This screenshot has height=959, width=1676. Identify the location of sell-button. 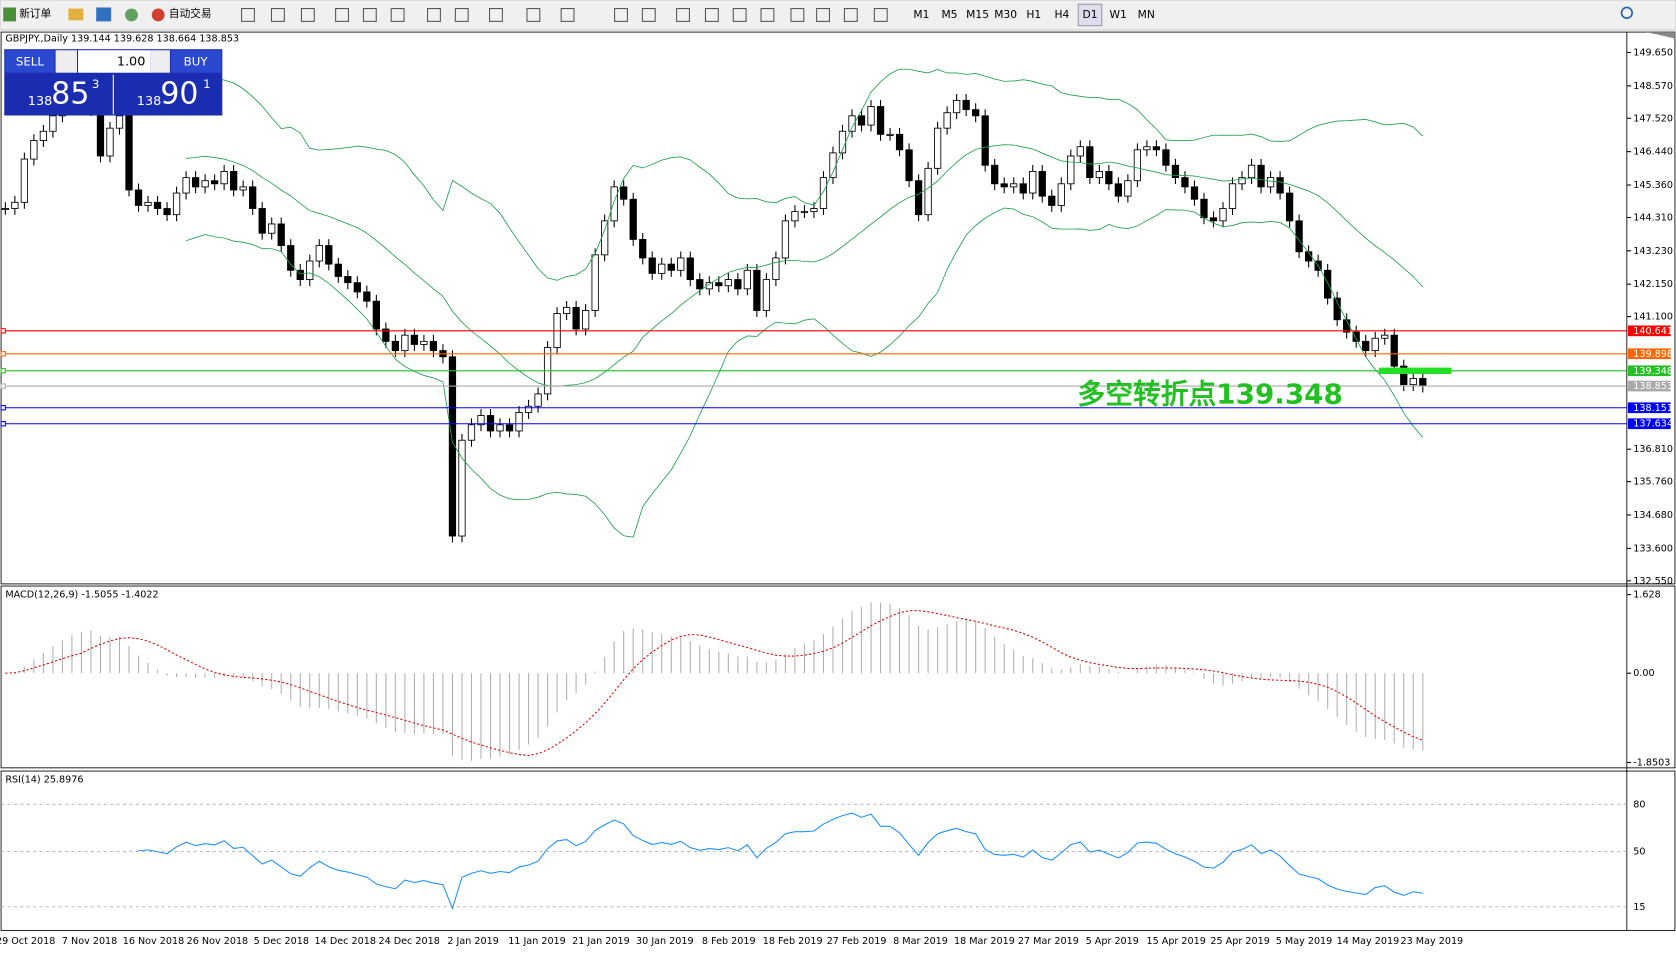
(30, 61).